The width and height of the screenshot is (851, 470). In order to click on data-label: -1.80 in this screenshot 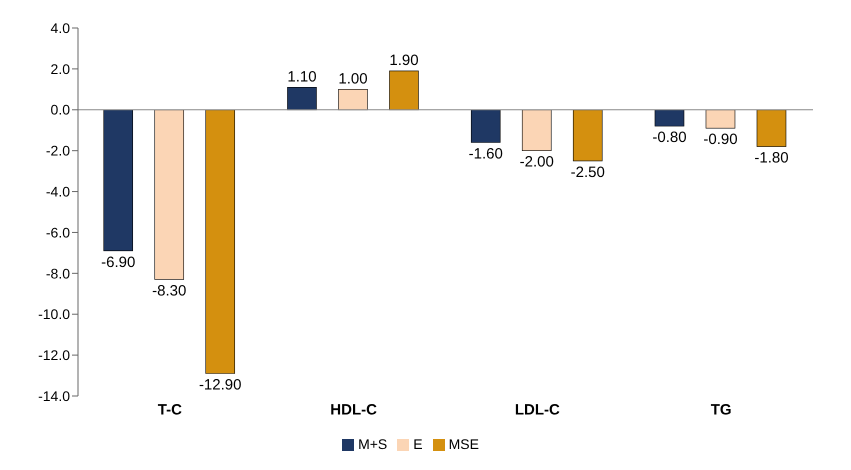, I will do `click(771, 158)`.